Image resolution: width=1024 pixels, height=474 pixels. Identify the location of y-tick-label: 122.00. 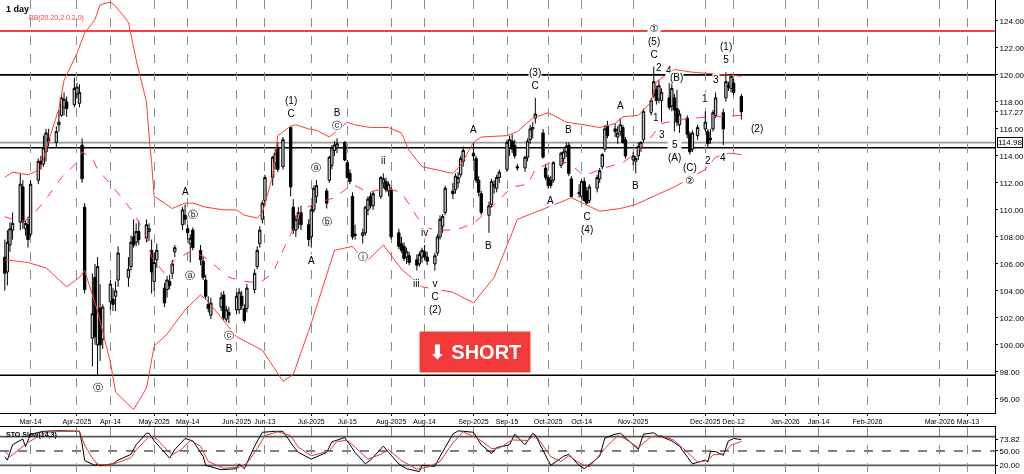
(1011, 48).